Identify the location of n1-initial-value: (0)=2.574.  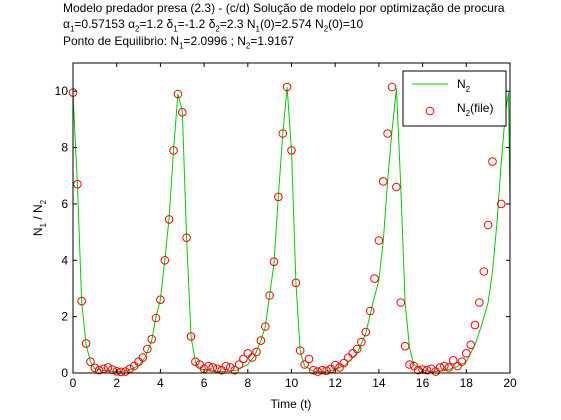
(288, 24).